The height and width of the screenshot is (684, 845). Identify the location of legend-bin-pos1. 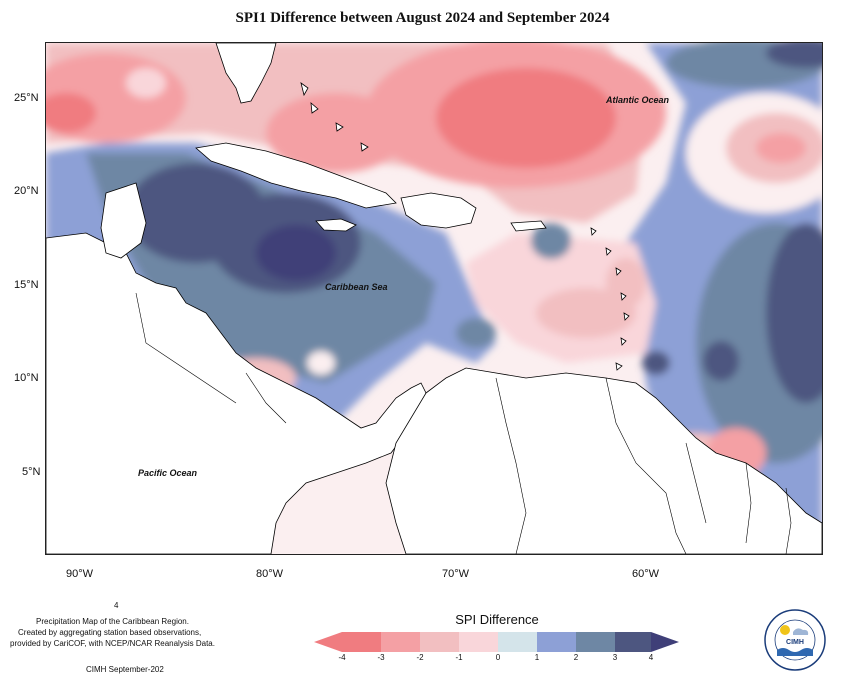
(517, 642).